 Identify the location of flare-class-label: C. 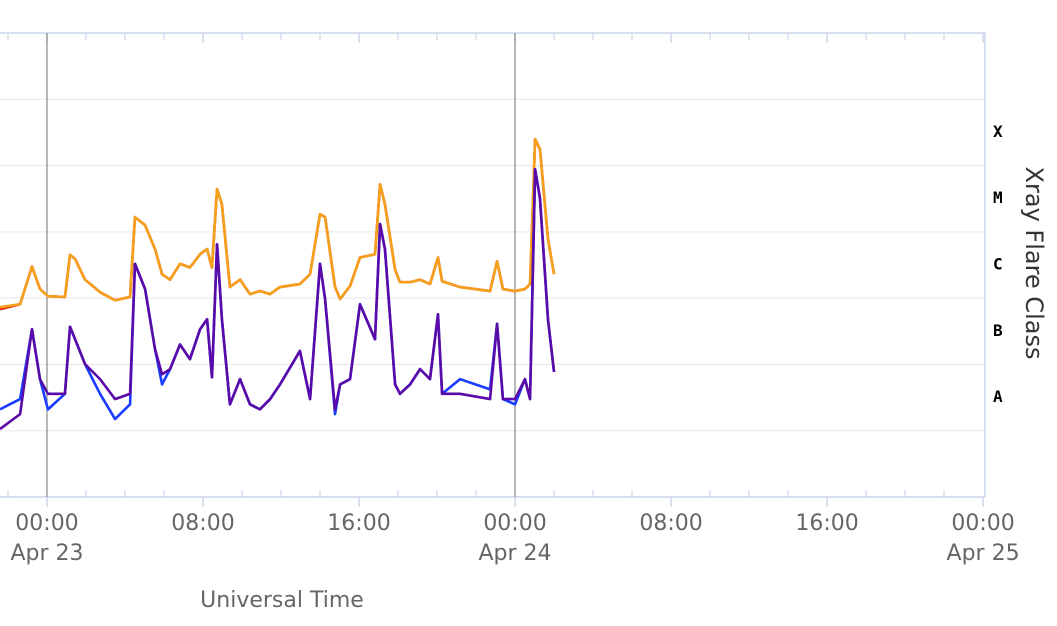
(998, 264).